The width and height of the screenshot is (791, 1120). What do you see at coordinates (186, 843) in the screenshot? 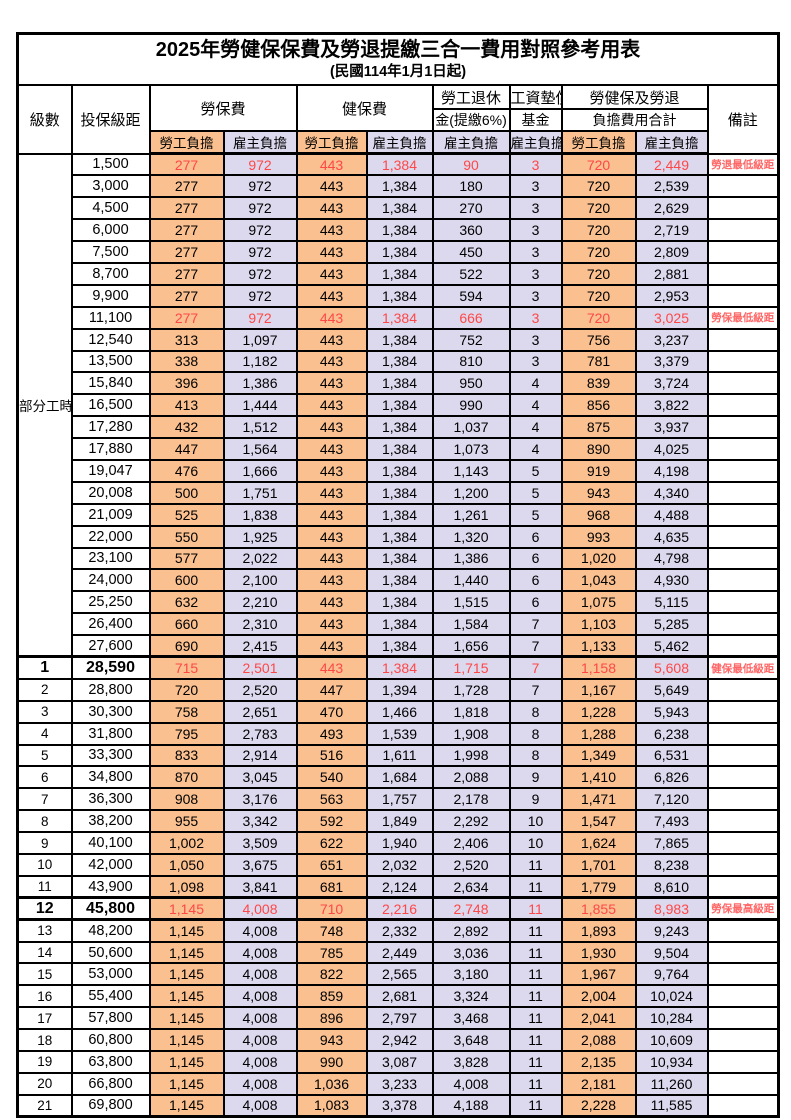
I see `cell-labor-employee: 1,002` at bounding box center [186, 843].